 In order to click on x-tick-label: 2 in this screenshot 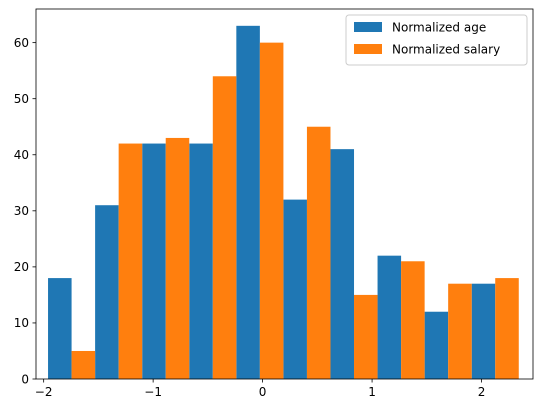, I will do `click(482, 392)`.